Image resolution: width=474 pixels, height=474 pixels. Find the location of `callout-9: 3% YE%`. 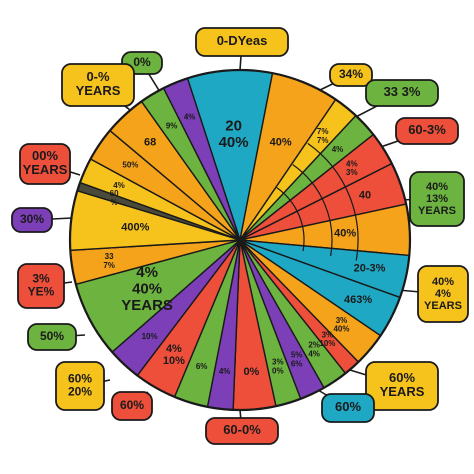

callout-9: 3% YE% is located at coordinates (41, 286).